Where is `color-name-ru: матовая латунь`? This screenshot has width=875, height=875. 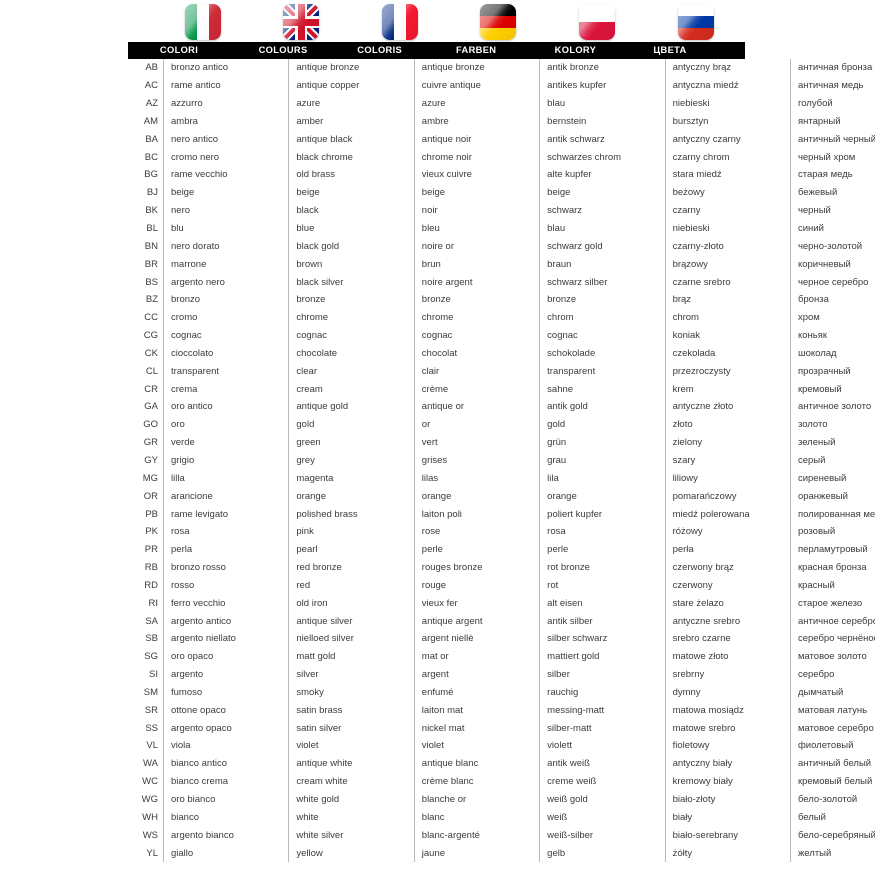
color-name-ru: матовая латунь is located at coordinates (832, 710).